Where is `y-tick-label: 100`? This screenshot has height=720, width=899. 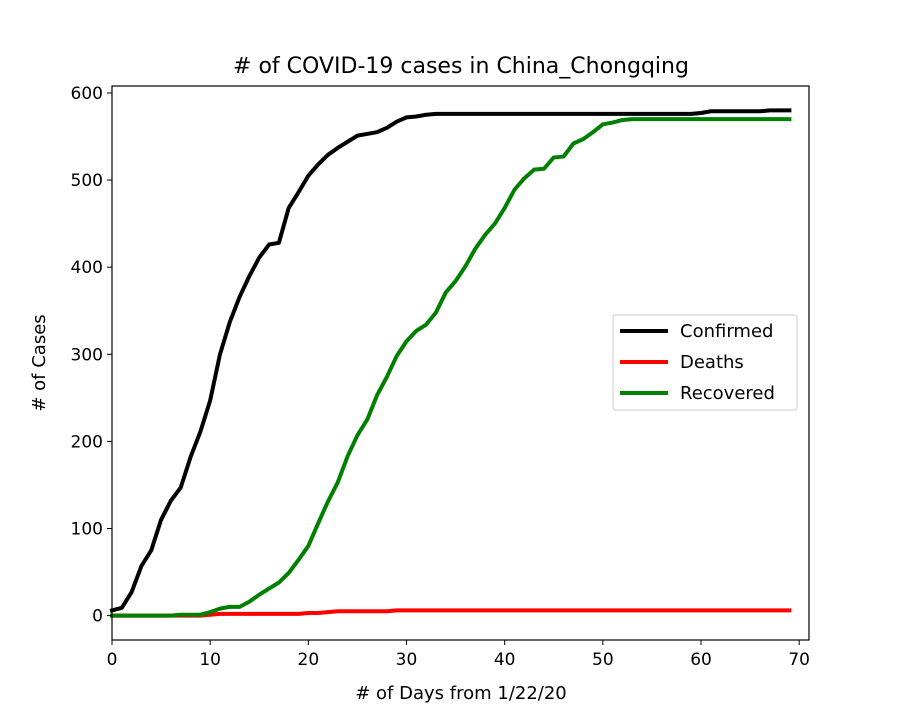
y-tick-label: 100 is located at coordinates (87, 530).